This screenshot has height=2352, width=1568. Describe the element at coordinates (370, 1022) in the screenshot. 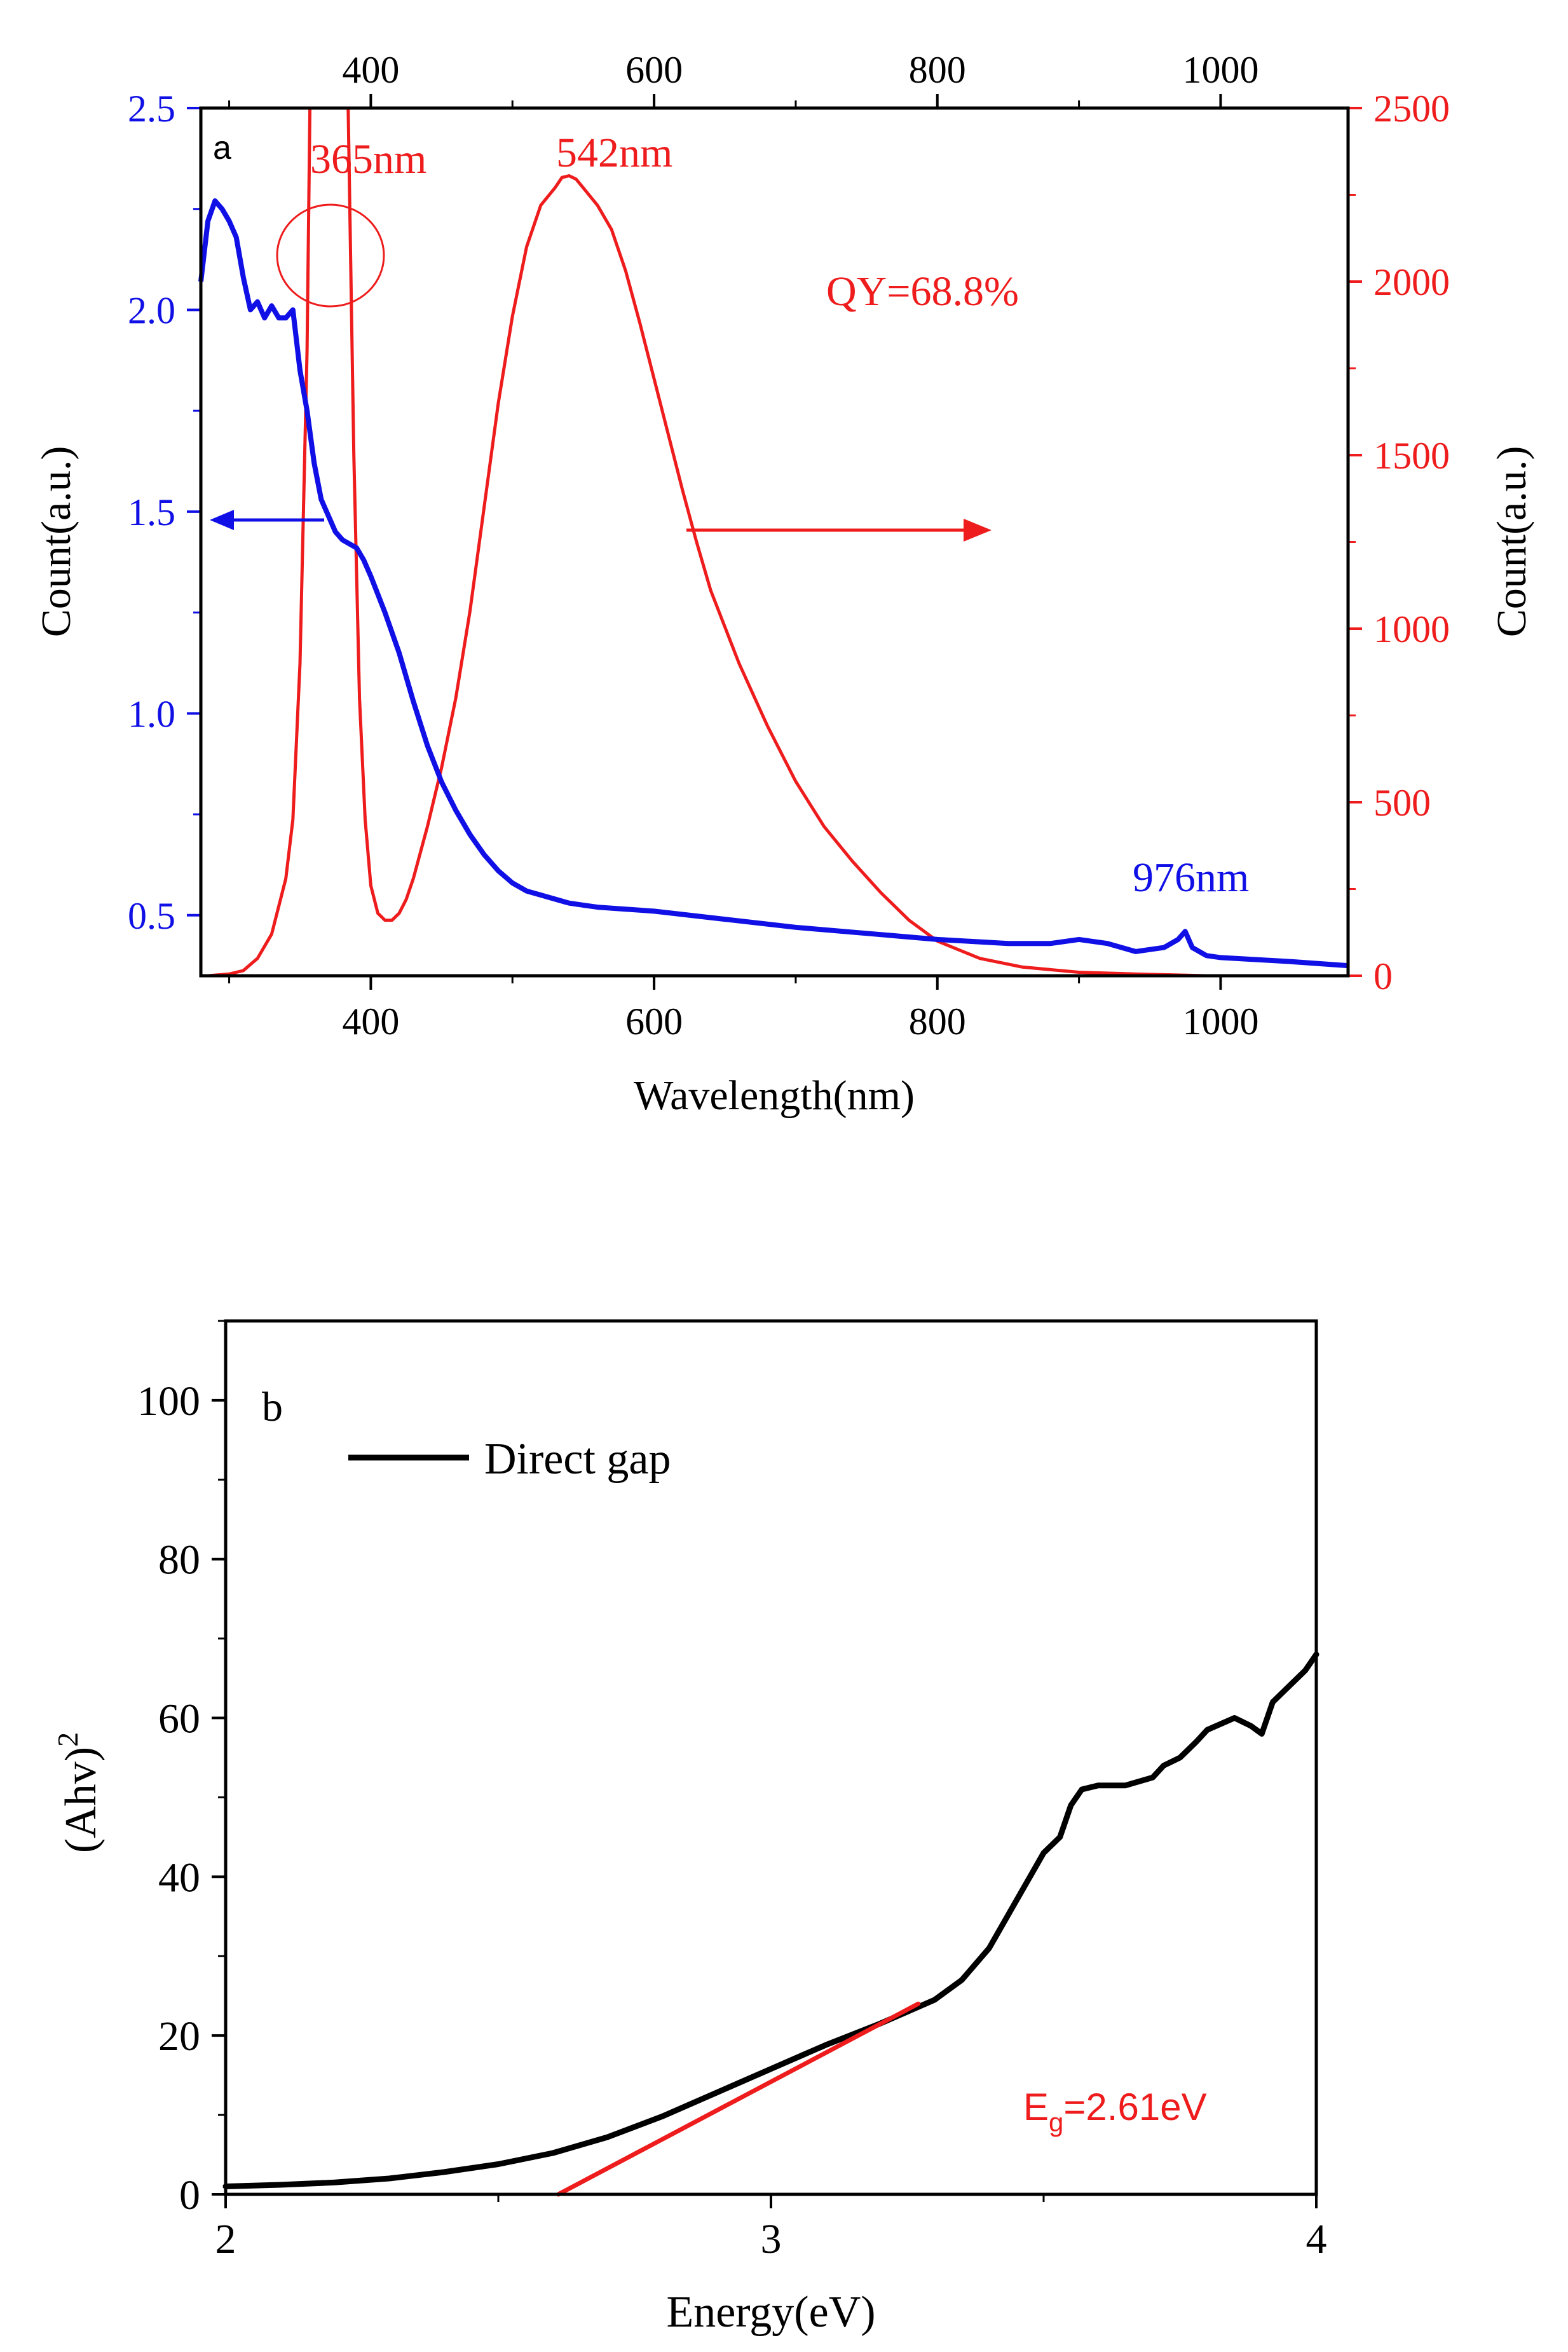

I see `x-tick-label: 400` at that location.